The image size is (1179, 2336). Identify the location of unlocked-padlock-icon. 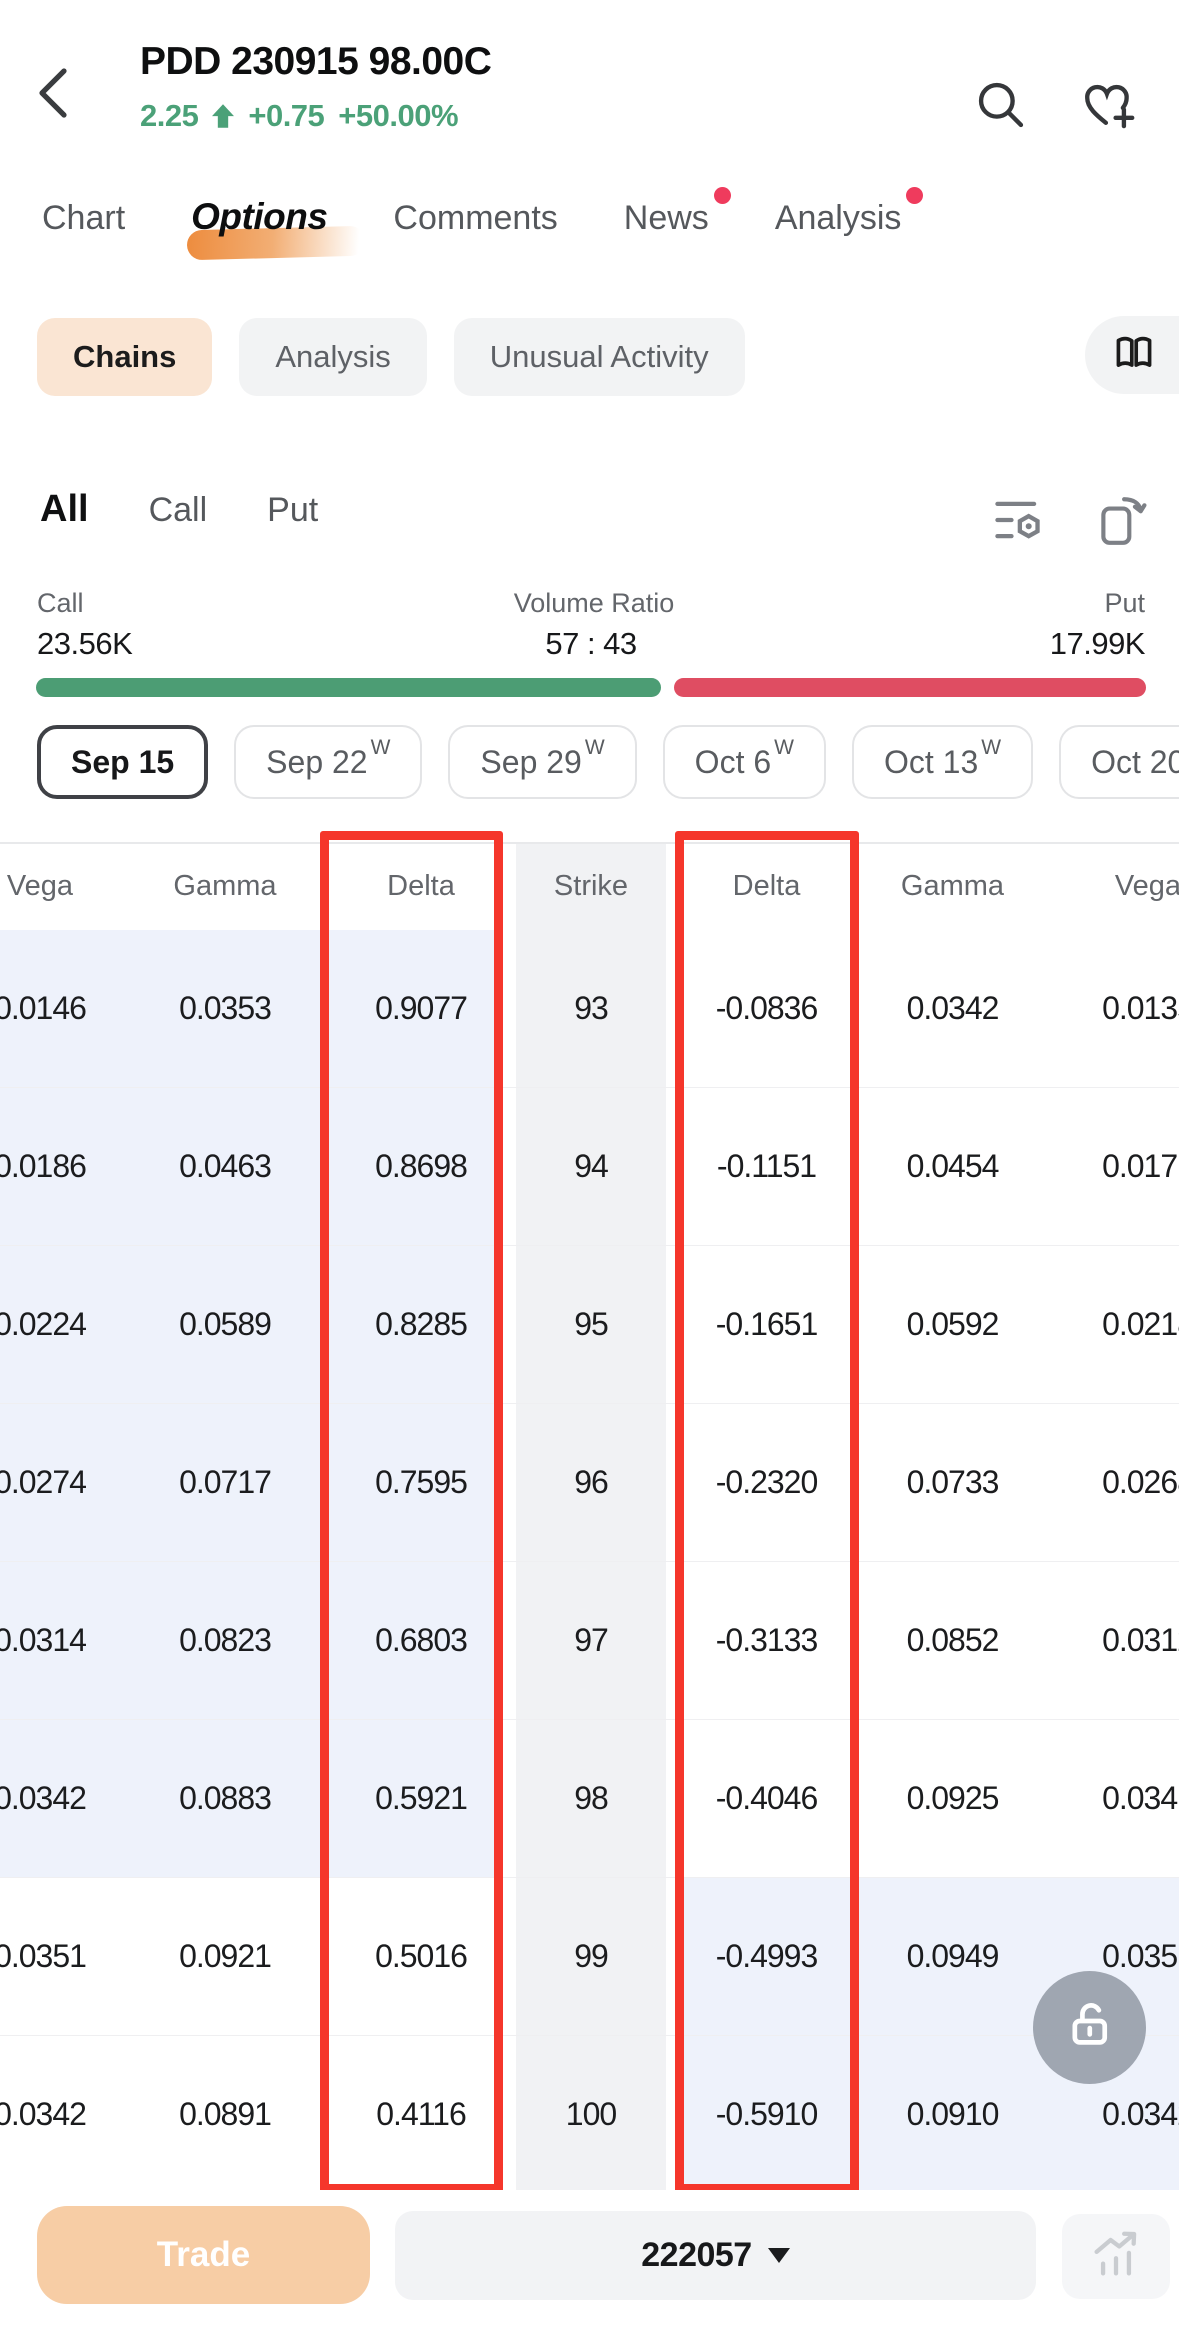
(1090, 2027).